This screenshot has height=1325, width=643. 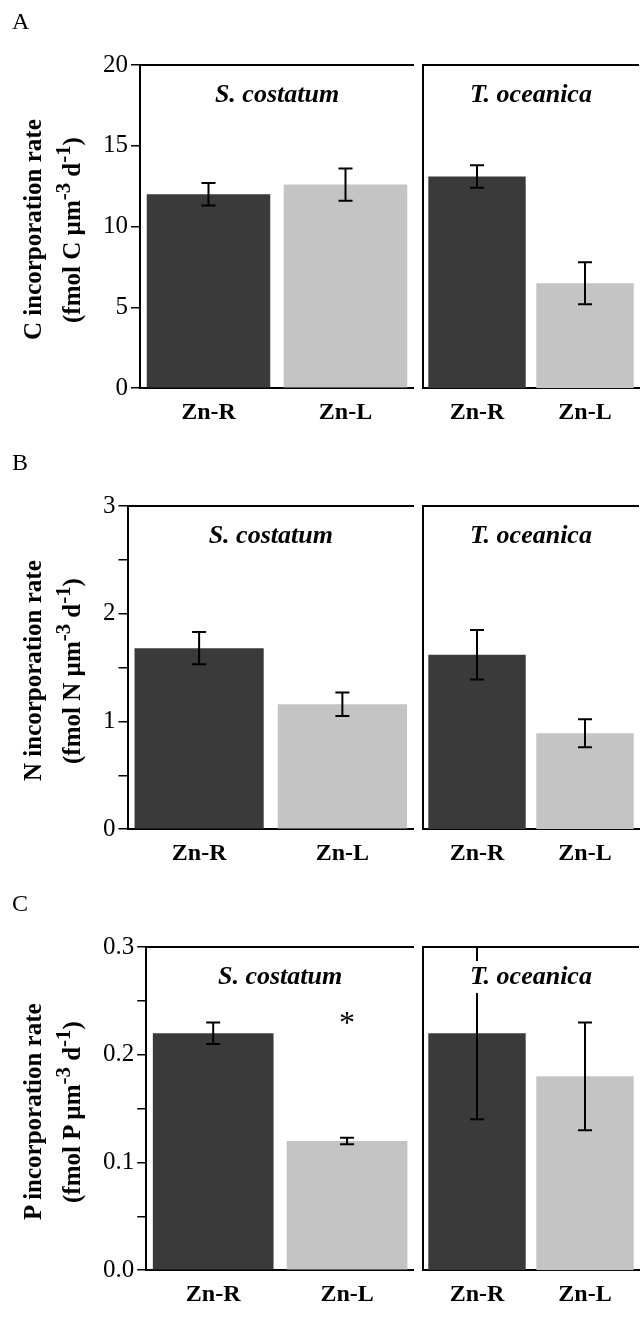 I want to click on annotation: *, so click(x=347, y=1021).